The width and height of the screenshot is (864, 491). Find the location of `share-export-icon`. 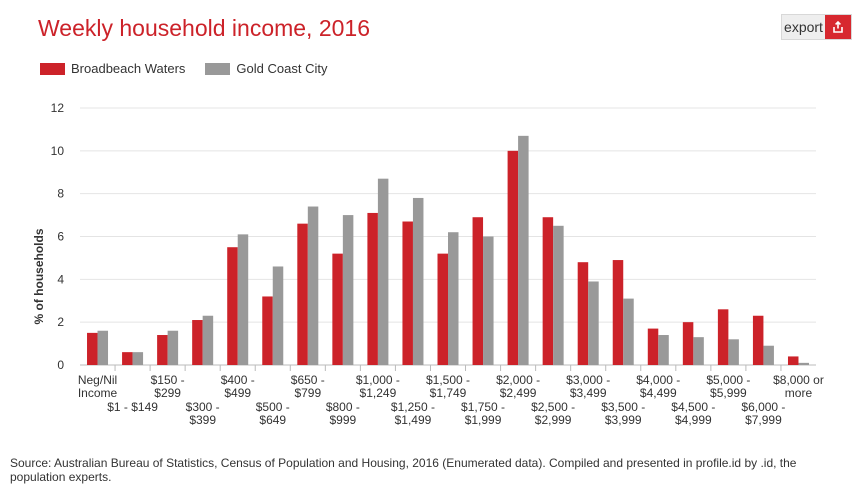

share-export-icon is located at coordinates (838, 27).